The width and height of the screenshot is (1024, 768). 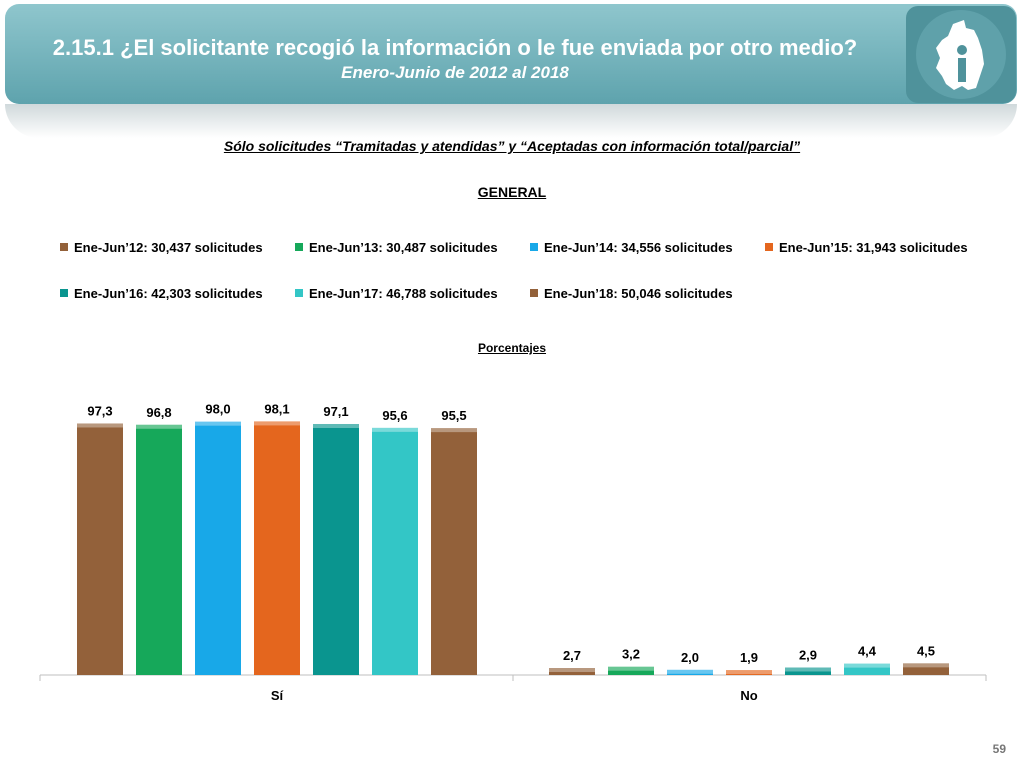 I want to click on legend-item: Ene-Jun’12: 30,437 solicitudes, so click(x=161, y=247).